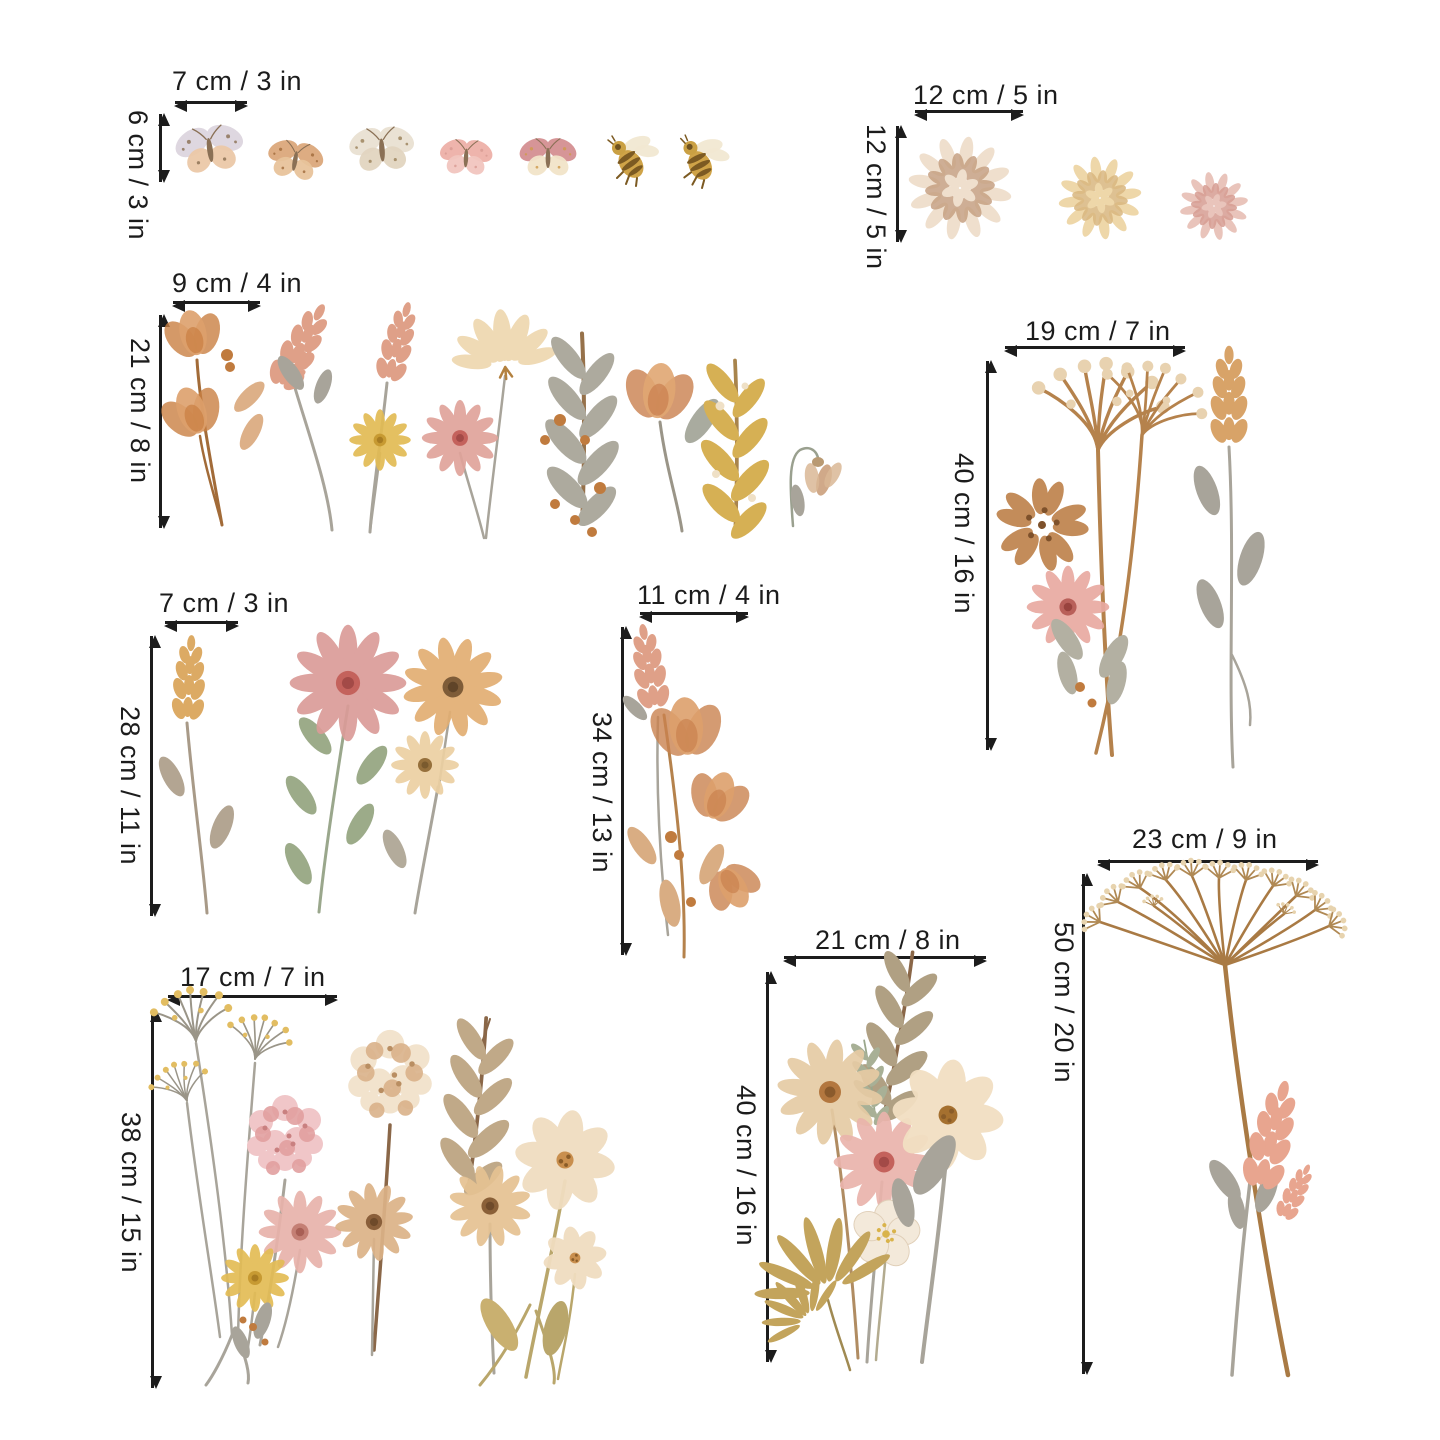 The image size is (1440, 1440). What do you see at coordinates (447, 769) in the screenshot?
I see `orange-daisies-stem-icon` at bounding box center [447, 769].